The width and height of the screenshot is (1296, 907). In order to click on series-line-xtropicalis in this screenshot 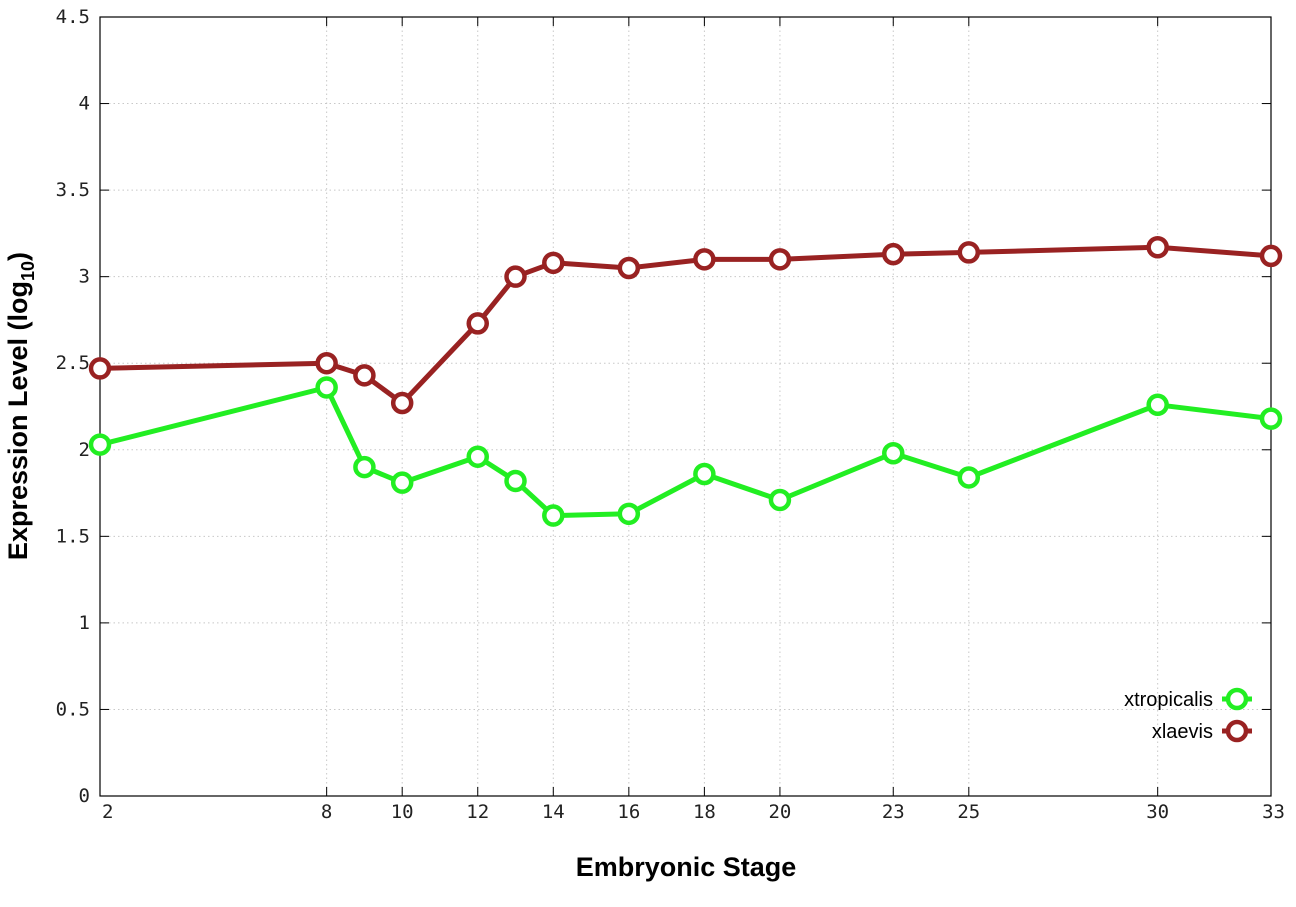, I will do `click(685, 452)`.